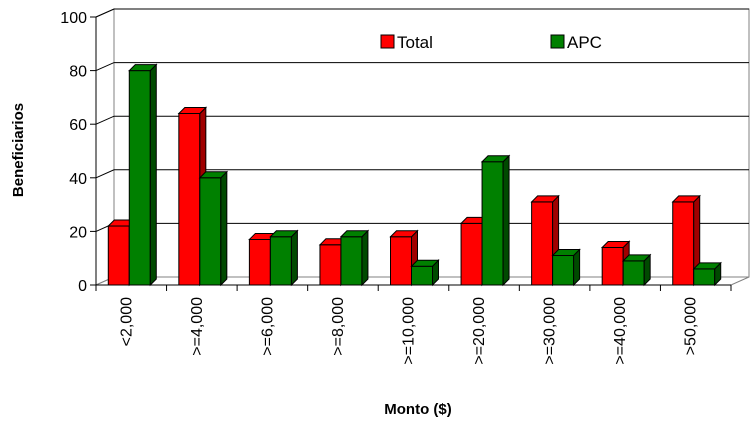 The image size is (754, 422). I want to click on x-tick-label: >50,000, so click(691, 326).